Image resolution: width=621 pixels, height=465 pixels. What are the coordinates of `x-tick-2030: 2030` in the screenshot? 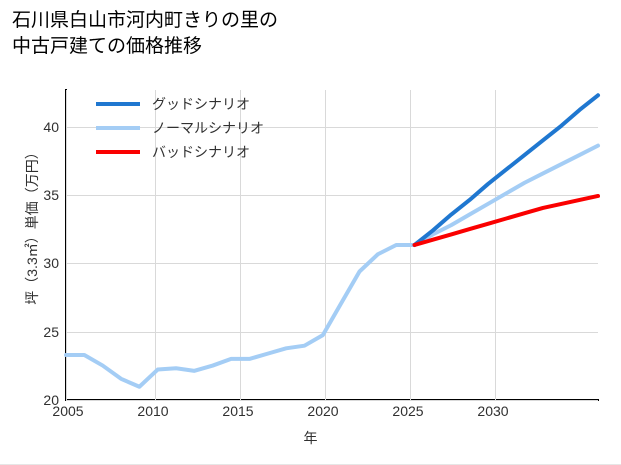 It's located at (493, 411).